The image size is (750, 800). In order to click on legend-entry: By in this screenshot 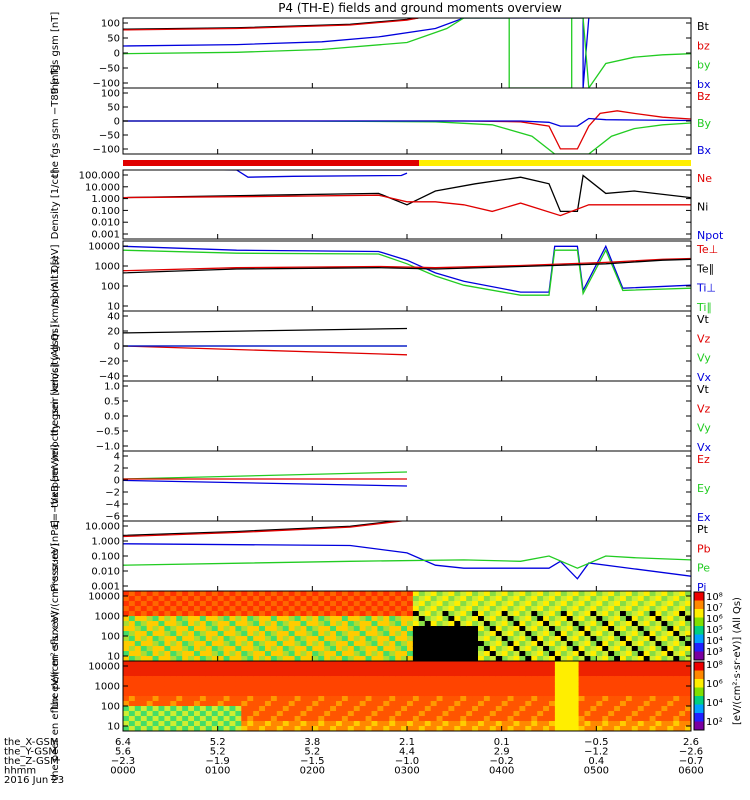, I will do `click(704, 123)`.